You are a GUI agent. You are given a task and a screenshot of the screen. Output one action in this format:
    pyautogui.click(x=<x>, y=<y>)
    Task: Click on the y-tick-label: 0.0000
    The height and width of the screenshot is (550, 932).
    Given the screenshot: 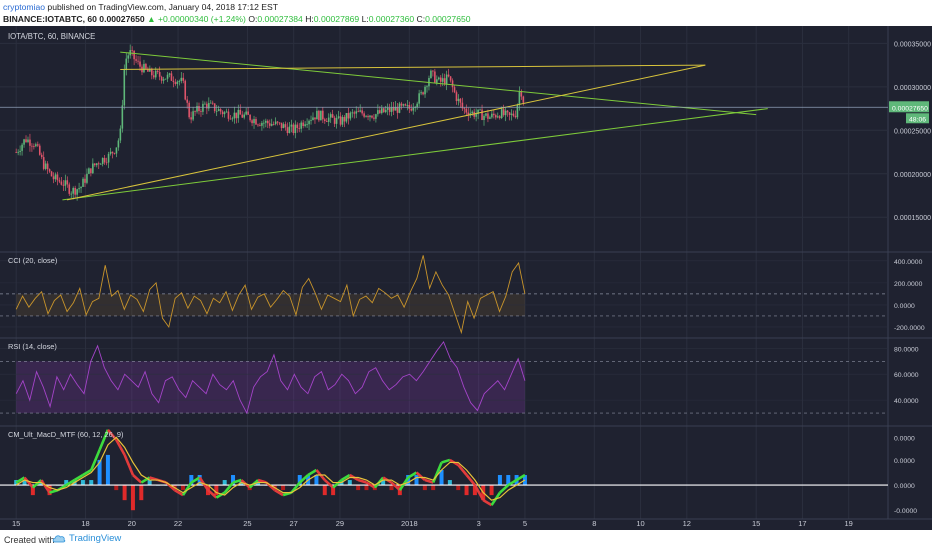 What is the action you would take?
    pyautogui.click(x=904, y=486)
    